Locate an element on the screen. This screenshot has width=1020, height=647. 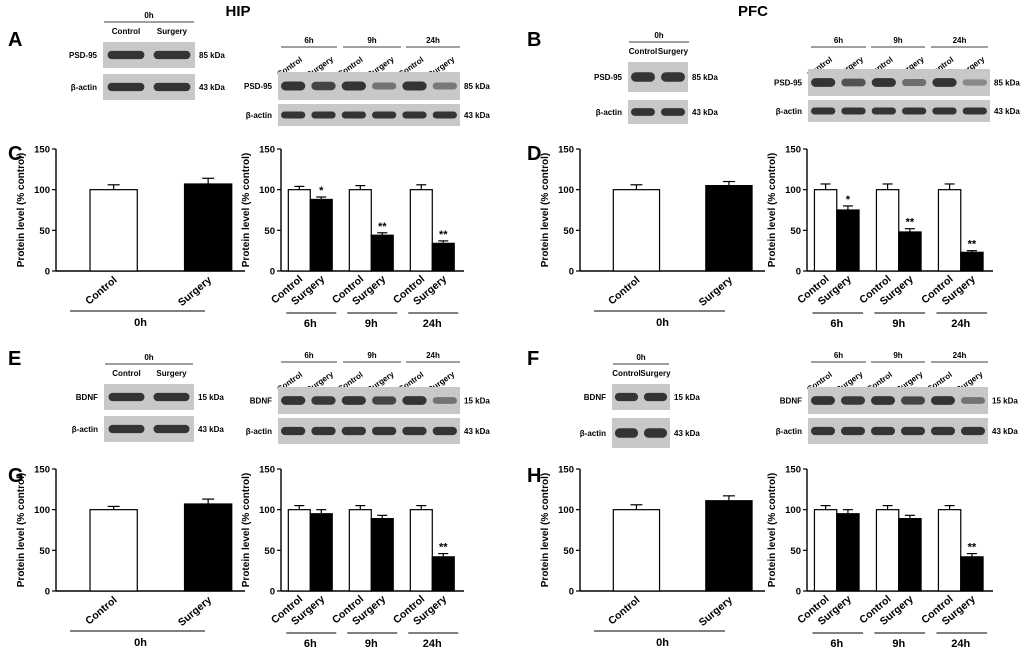
blot-protein-label: β-actin is located at coordinates (593, 433).